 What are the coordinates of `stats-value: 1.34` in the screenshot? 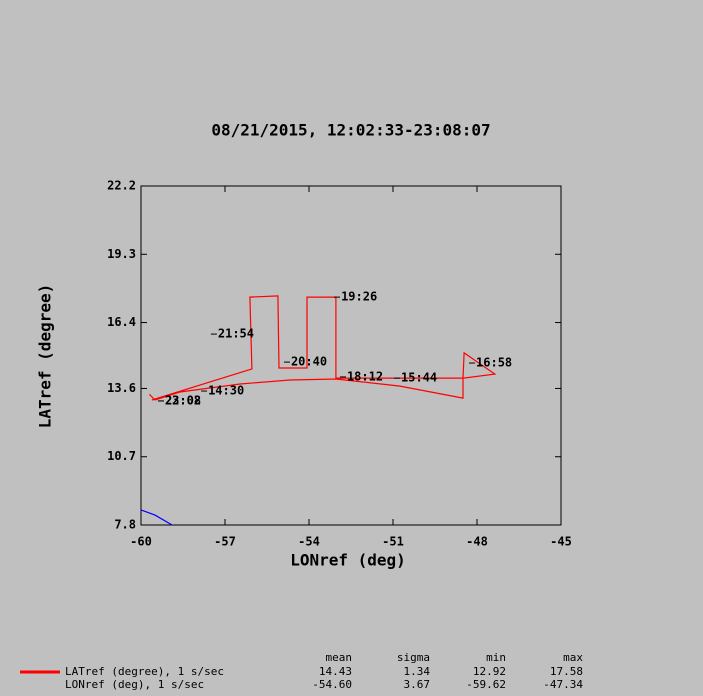 It's located at (417, 671).